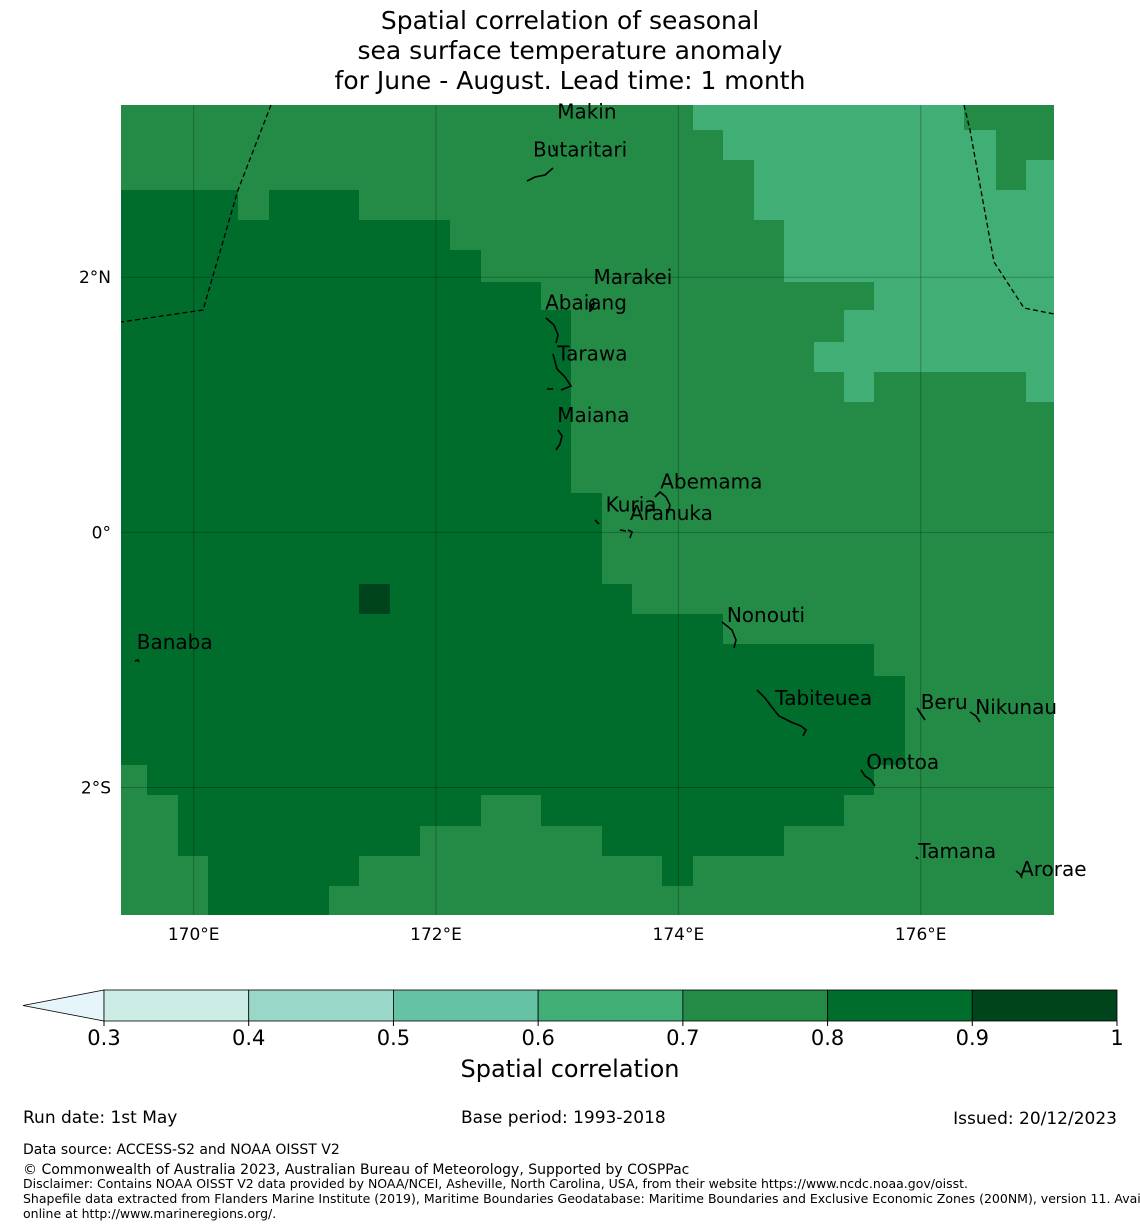 The height and width of the screenshot is (1230, 1140). Describe the element at coordinates (823, 698) in the screenshot. I see `place-label-tabiteuea: Tabiteuea` at that location.